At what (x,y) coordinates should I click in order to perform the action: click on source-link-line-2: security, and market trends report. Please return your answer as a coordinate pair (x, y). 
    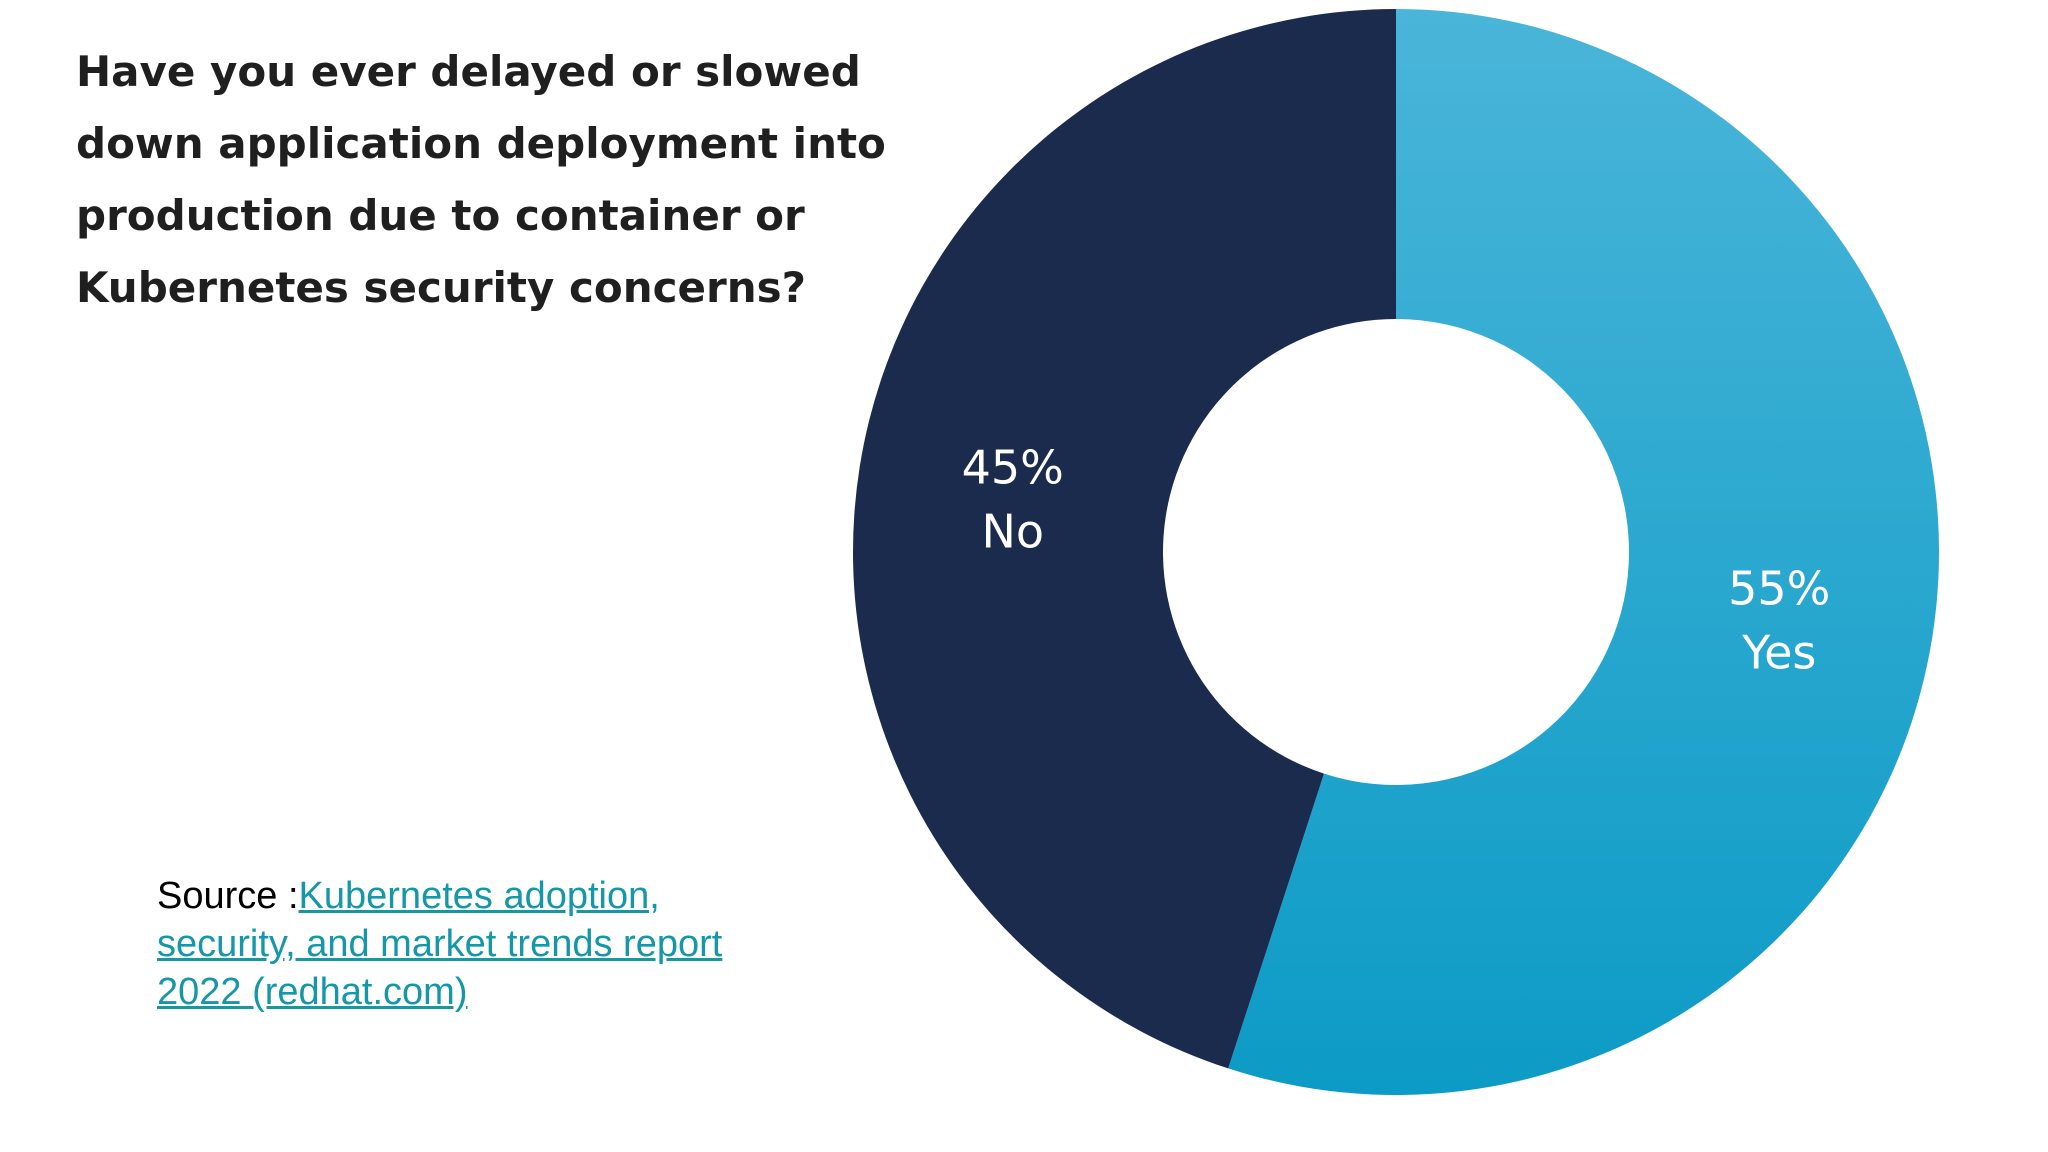
    Looking at the image, I should click on (440, 944).